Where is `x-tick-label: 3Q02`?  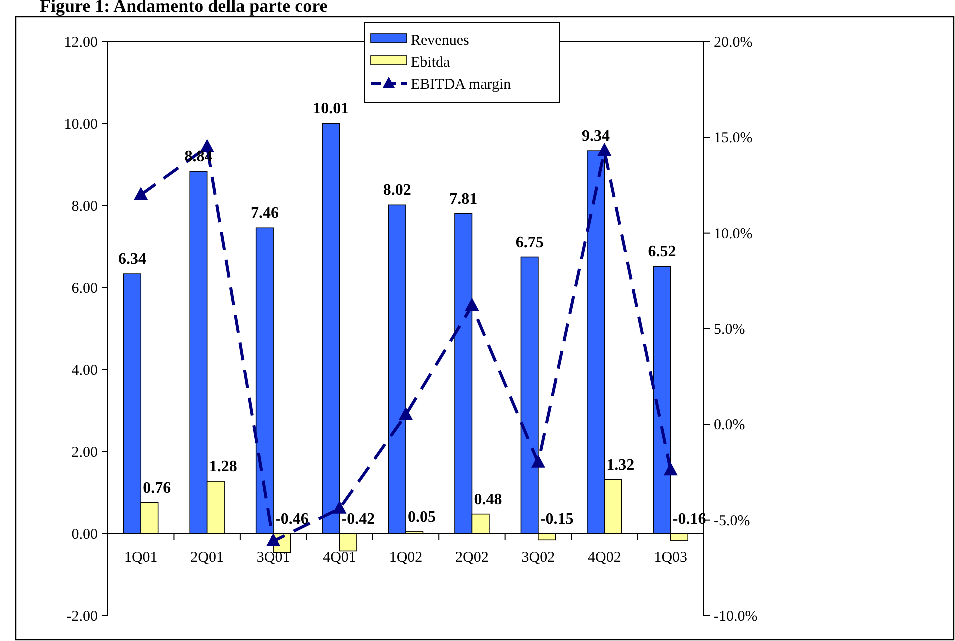
x-tick-label: 3Q02 is located at coordinates (539, 558).